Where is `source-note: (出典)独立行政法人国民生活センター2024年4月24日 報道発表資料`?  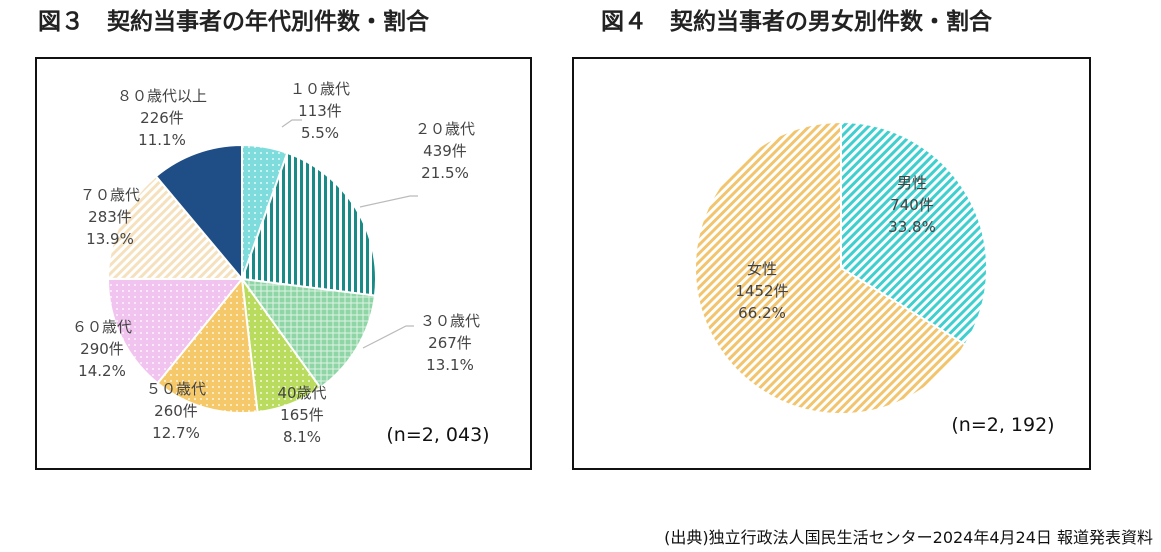 source-note: (出典)独立行政法人国民生活センター2024年4月24日 報道発表資料 is located at coordinates (908, 537).